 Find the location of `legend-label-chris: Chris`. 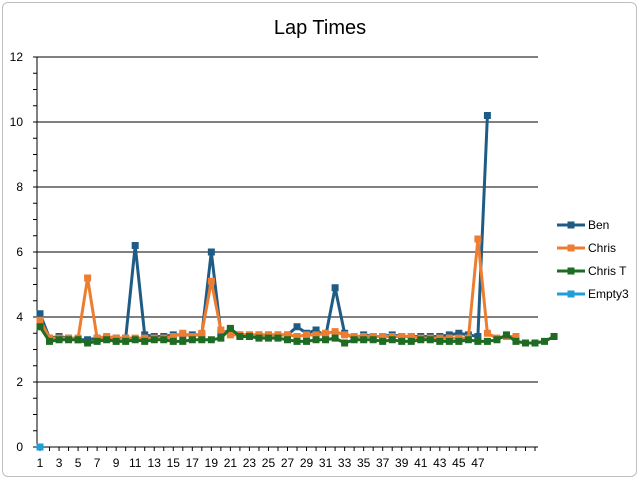

legend-label-chris: Chris is located at coordinates (602, 248).